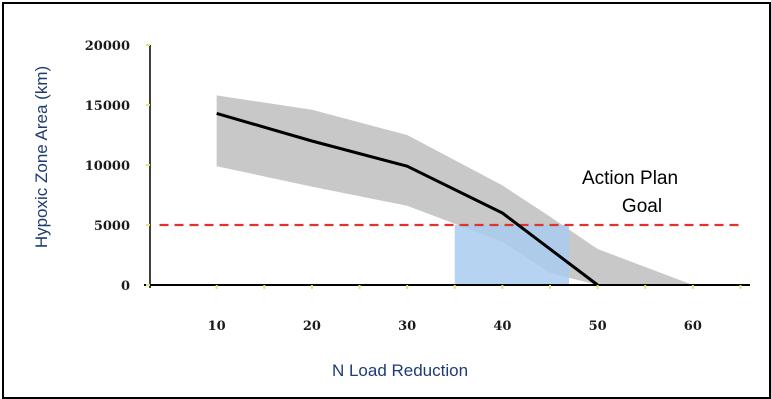 Image resolution: width=771 pixels, height=399 pixels. Describe the element at coordinates (630, 178) in the screenshot. I see `goal-label-line-1: Action Plan` at that location.